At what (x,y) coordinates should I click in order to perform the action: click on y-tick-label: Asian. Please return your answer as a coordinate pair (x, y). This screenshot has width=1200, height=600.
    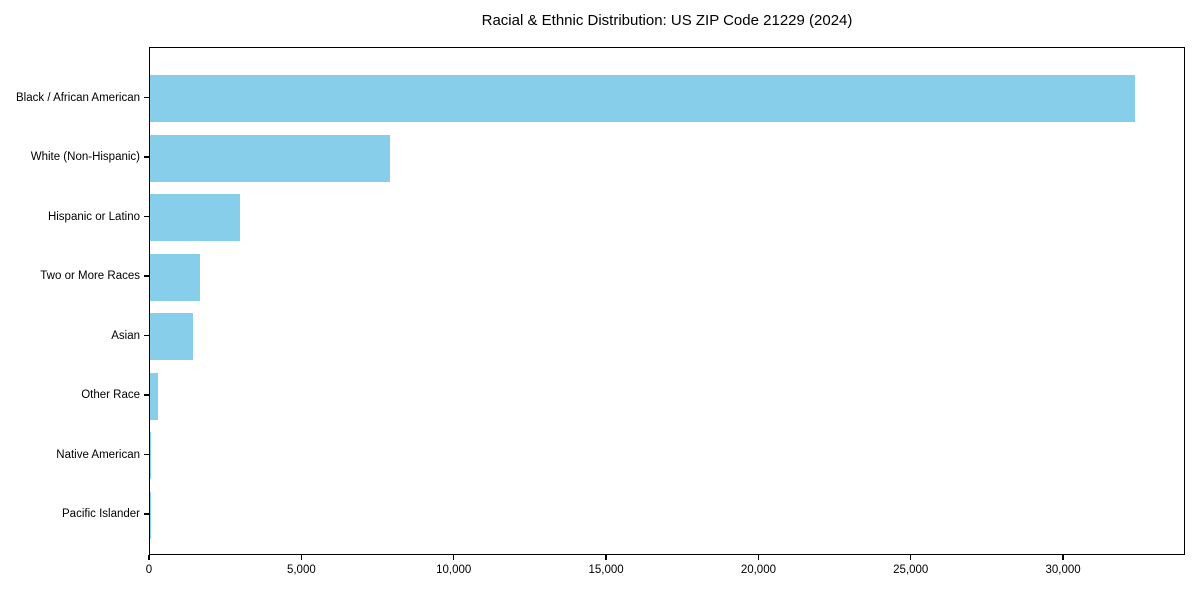
    Looking at the image, I should click on (125, 335).